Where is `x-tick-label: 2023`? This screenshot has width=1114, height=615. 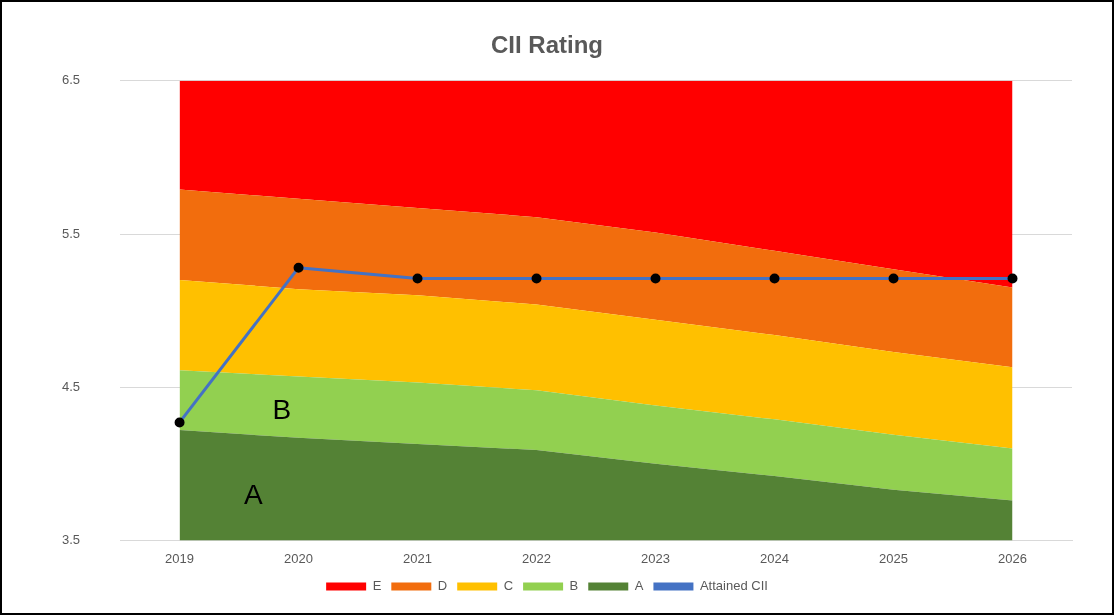 x-tick-label: 2023 is located at coordinates (655, 558).